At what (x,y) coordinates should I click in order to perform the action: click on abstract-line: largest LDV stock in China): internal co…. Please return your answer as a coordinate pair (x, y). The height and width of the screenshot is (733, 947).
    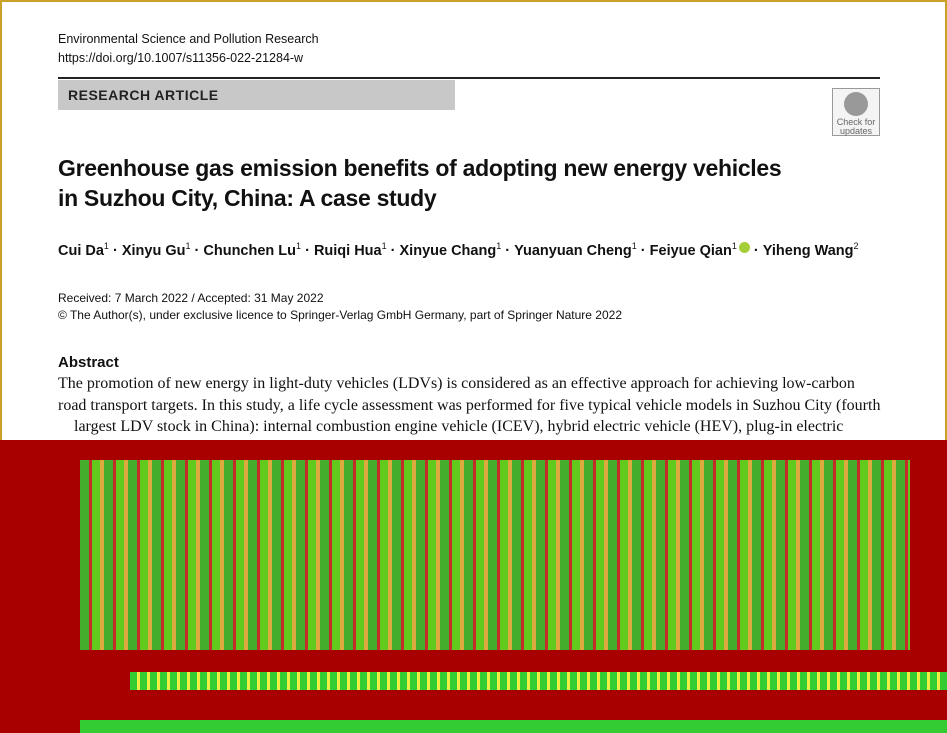
    Looking at the image, I should click on (459, 426).